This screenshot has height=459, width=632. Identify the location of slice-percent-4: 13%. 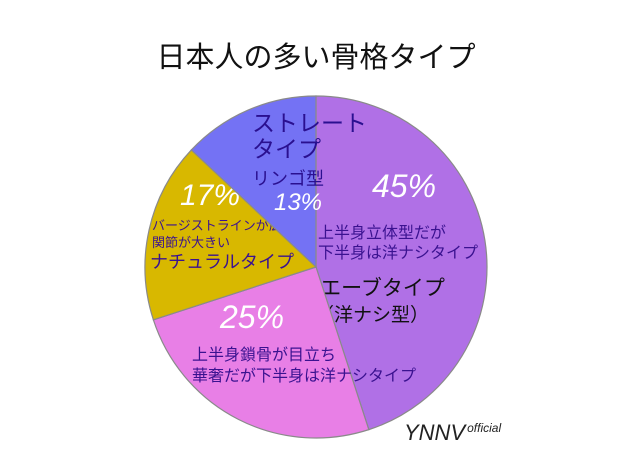
(298, 202).